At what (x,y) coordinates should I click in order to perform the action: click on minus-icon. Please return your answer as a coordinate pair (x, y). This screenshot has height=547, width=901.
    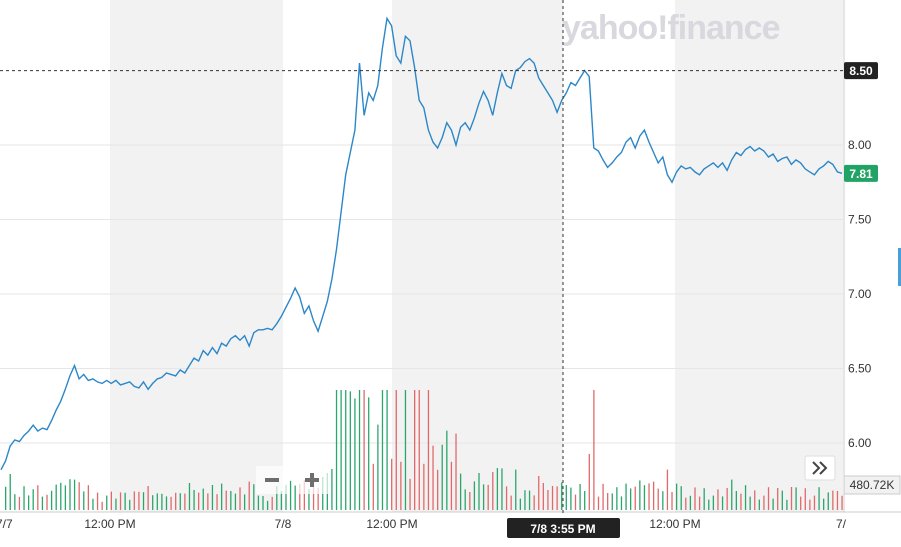
    Looking at the image, I should click on (272, 480).